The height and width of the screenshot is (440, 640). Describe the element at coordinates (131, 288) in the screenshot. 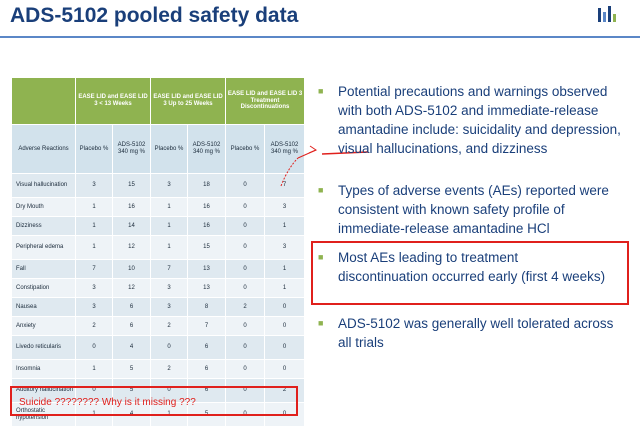

I see `table-cell: 12` at that location.